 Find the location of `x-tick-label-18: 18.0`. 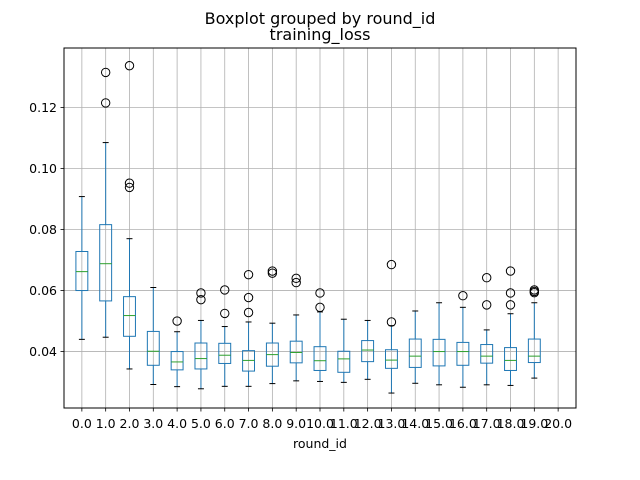

x-tick-label-18: 18.0 is located at coordinates (511, 423).